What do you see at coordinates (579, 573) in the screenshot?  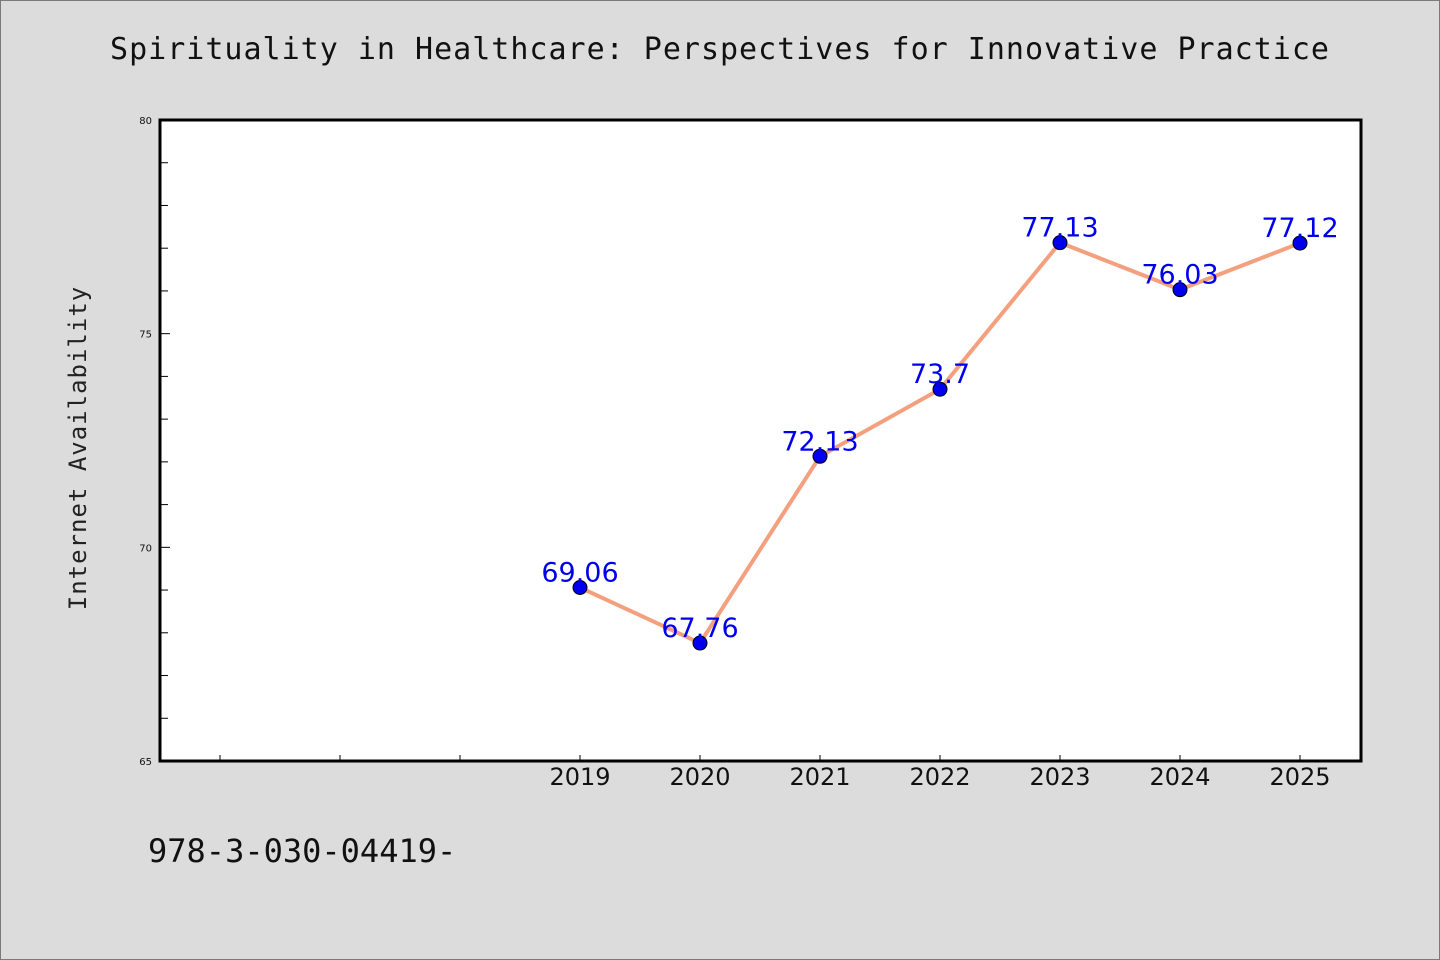 I see `data-label: 69.06` at bounding box center [579, 573].